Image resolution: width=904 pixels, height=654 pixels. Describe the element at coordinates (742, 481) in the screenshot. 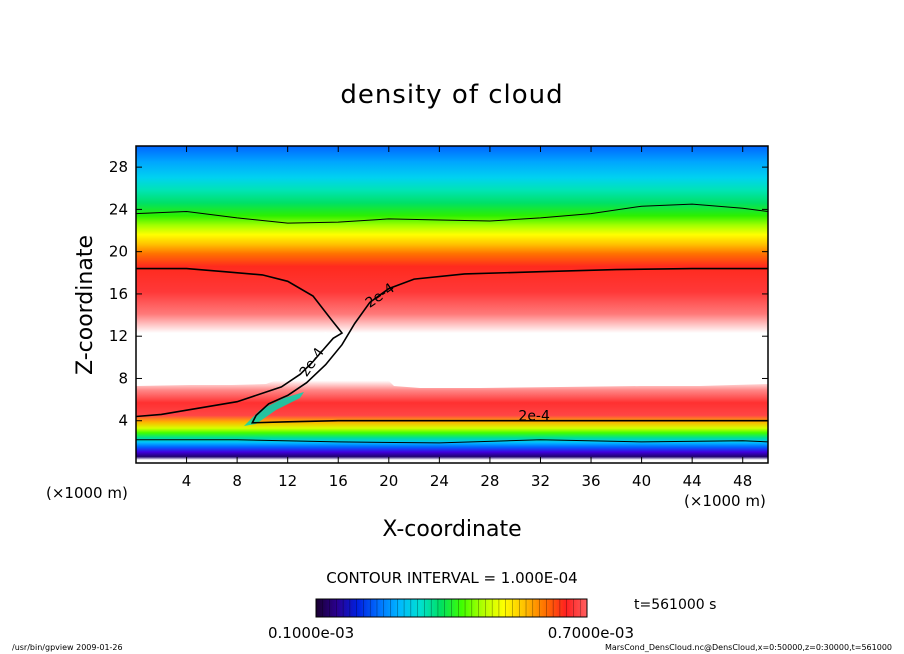

I see `x-tick-label-11: 48` at that location.